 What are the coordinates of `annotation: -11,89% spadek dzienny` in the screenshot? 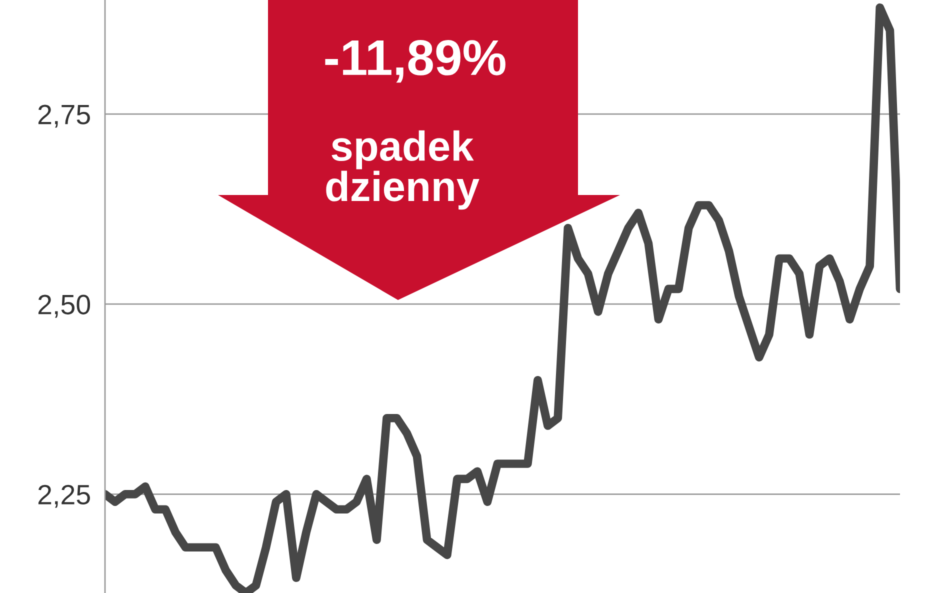 It's located at (415, 125).